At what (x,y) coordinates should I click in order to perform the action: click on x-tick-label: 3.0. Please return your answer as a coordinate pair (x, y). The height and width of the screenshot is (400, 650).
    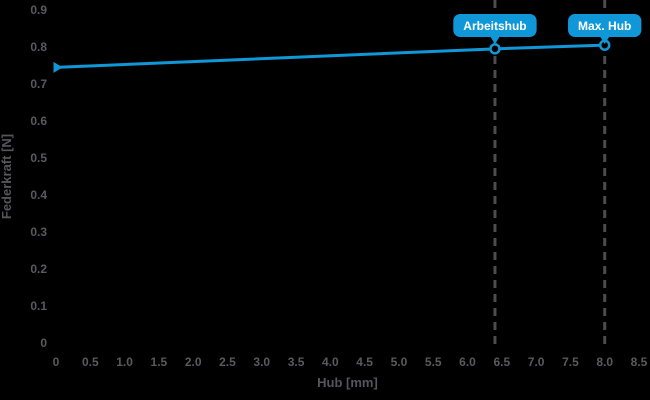
    Looking at the image, I should click on (261, 362).